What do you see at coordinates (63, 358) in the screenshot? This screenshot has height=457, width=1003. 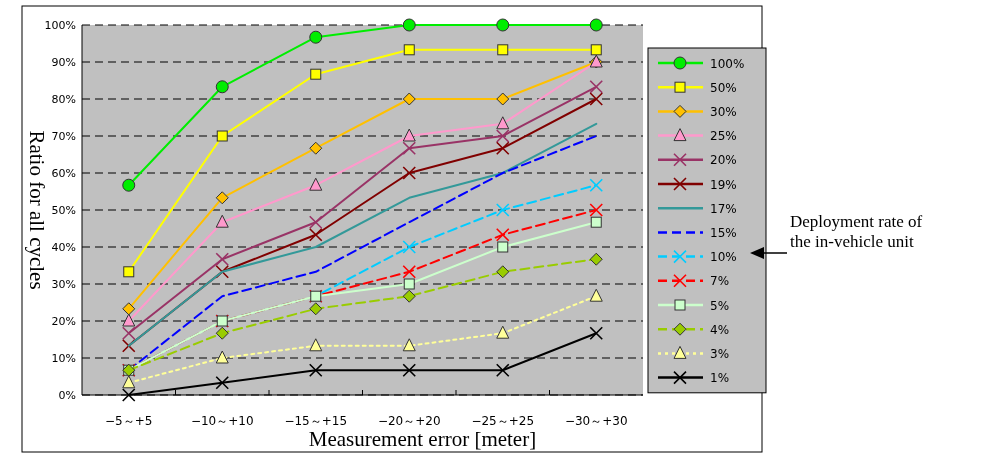 I see `y-tick-label: 10%` at bounding box center [63, 358].